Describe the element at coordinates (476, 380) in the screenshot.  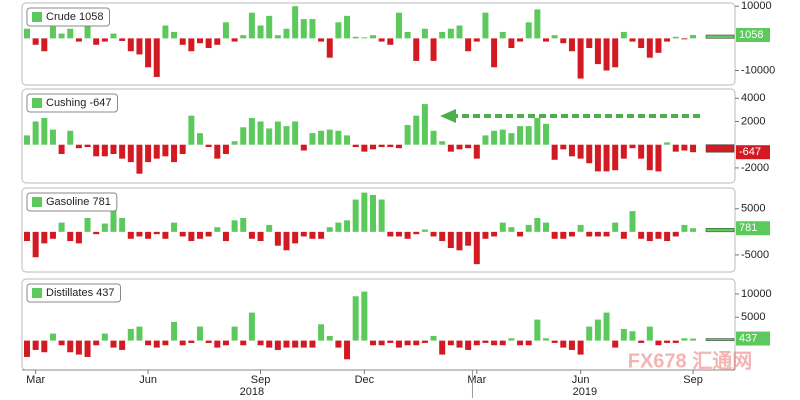
I see `x-tick-label: Mar` at that location.